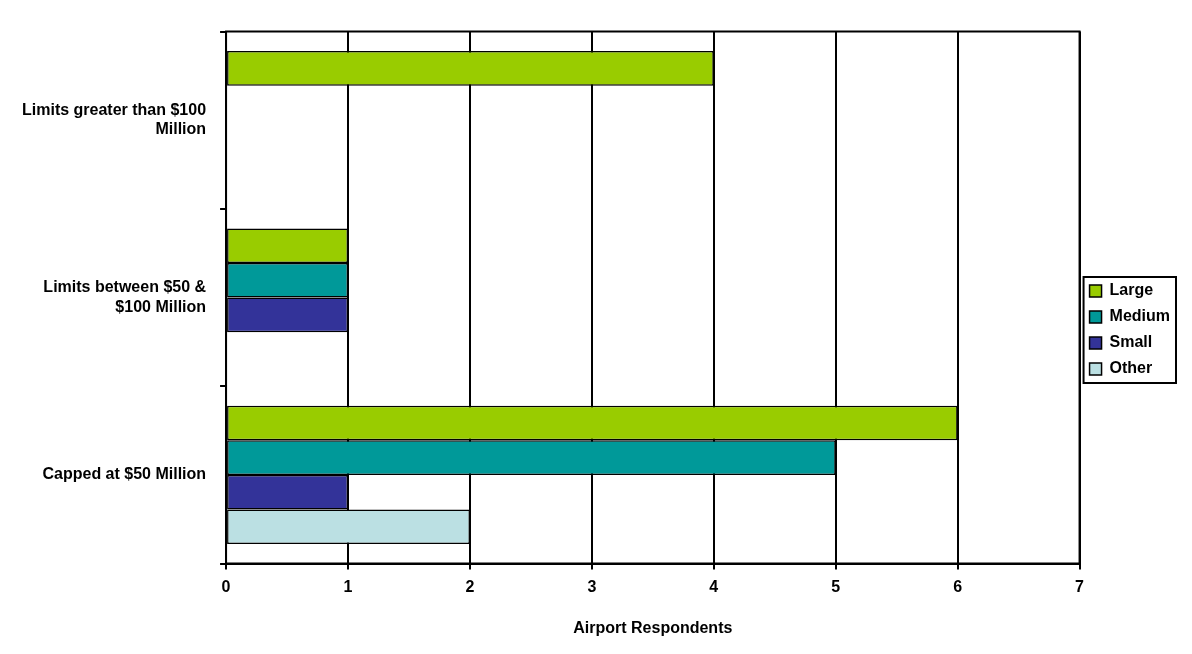  I want to click on y-tick-label: Limits greater than $100 Million, so click(114, 119).